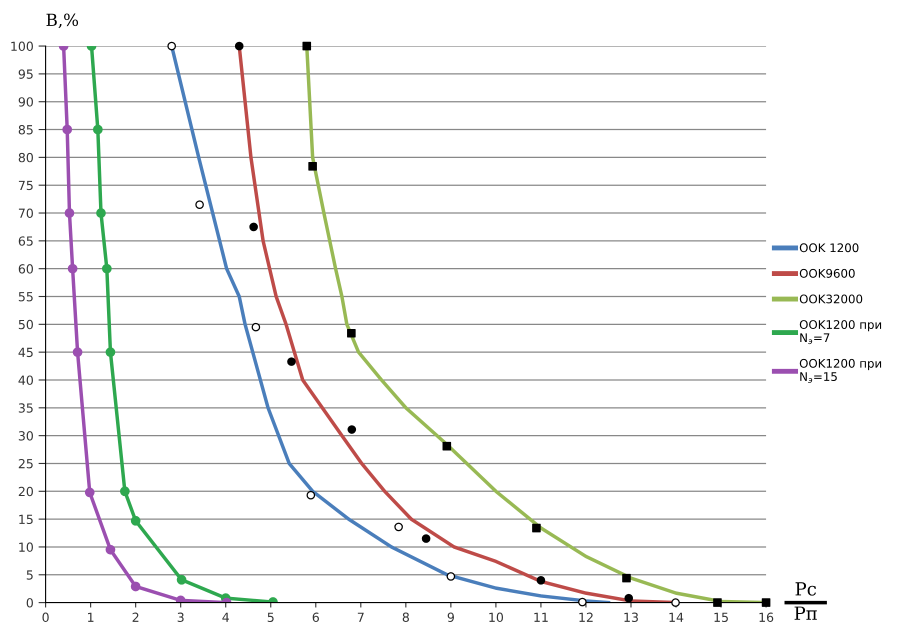  I want to click on y-tick-label: 30, so click(25, 436).